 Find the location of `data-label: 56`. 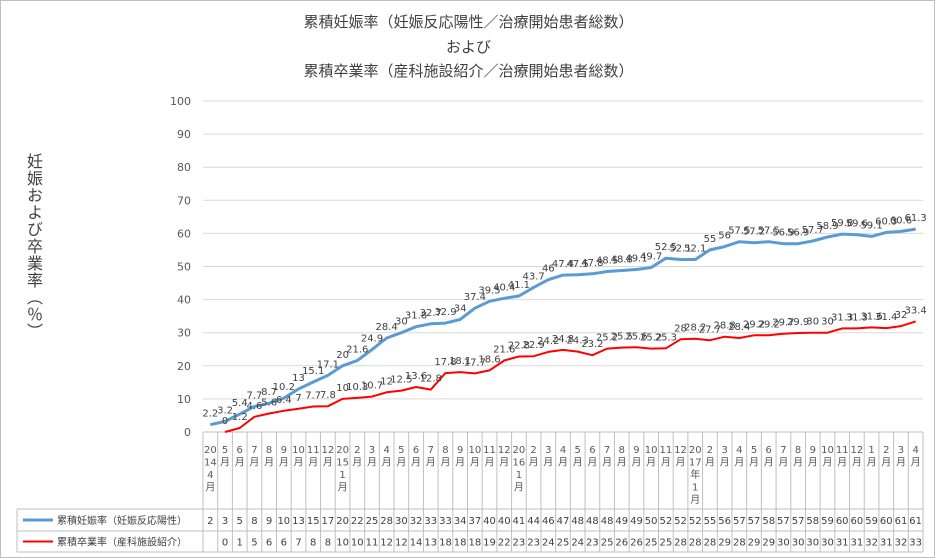

data-label: 56 is located at coordinates (724, 236).